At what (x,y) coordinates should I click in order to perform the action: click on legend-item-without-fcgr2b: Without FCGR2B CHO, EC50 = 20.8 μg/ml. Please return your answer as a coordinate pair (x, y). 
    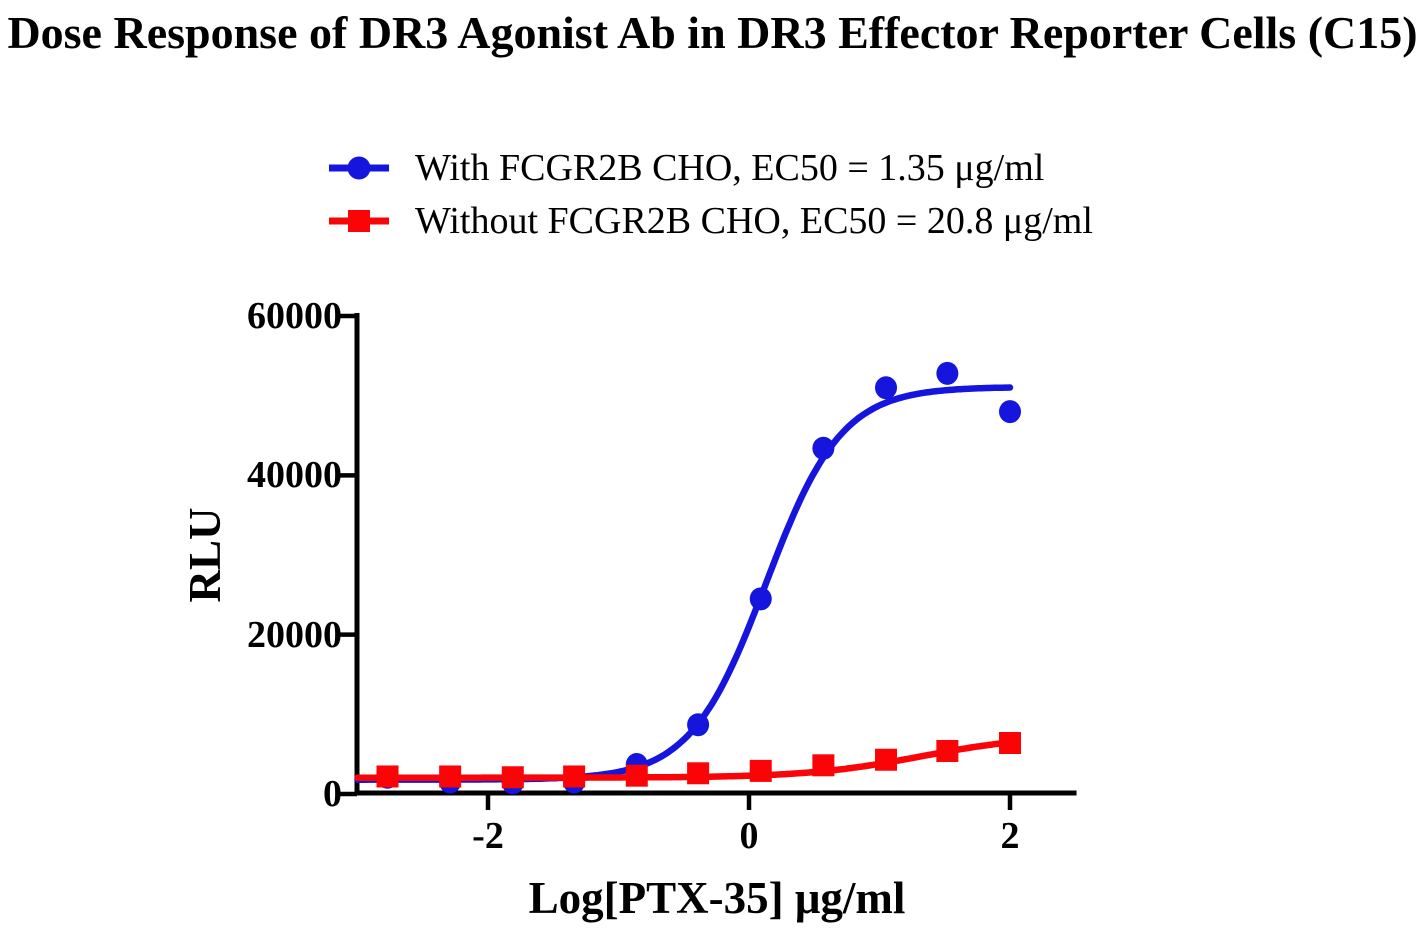
    Looking at the image, I should click on (710, 220).